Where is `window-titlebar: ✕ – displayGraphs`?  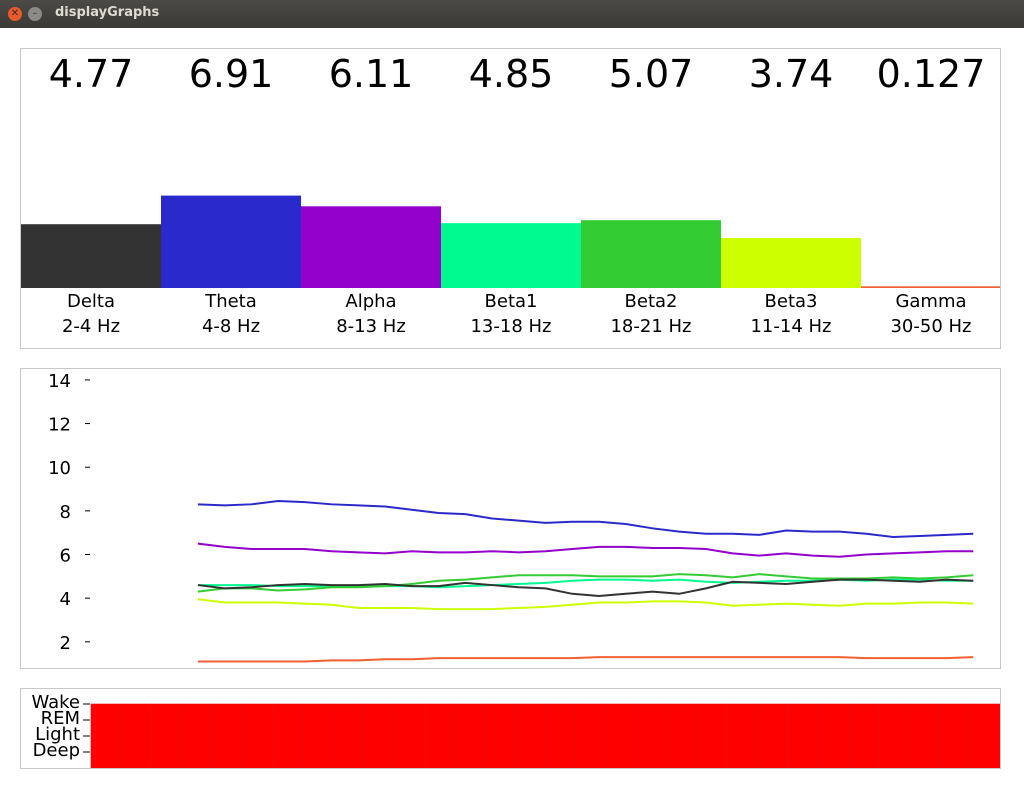 window-titlebar: ✕ – displayGraphs is located at coordinates (512, 14).